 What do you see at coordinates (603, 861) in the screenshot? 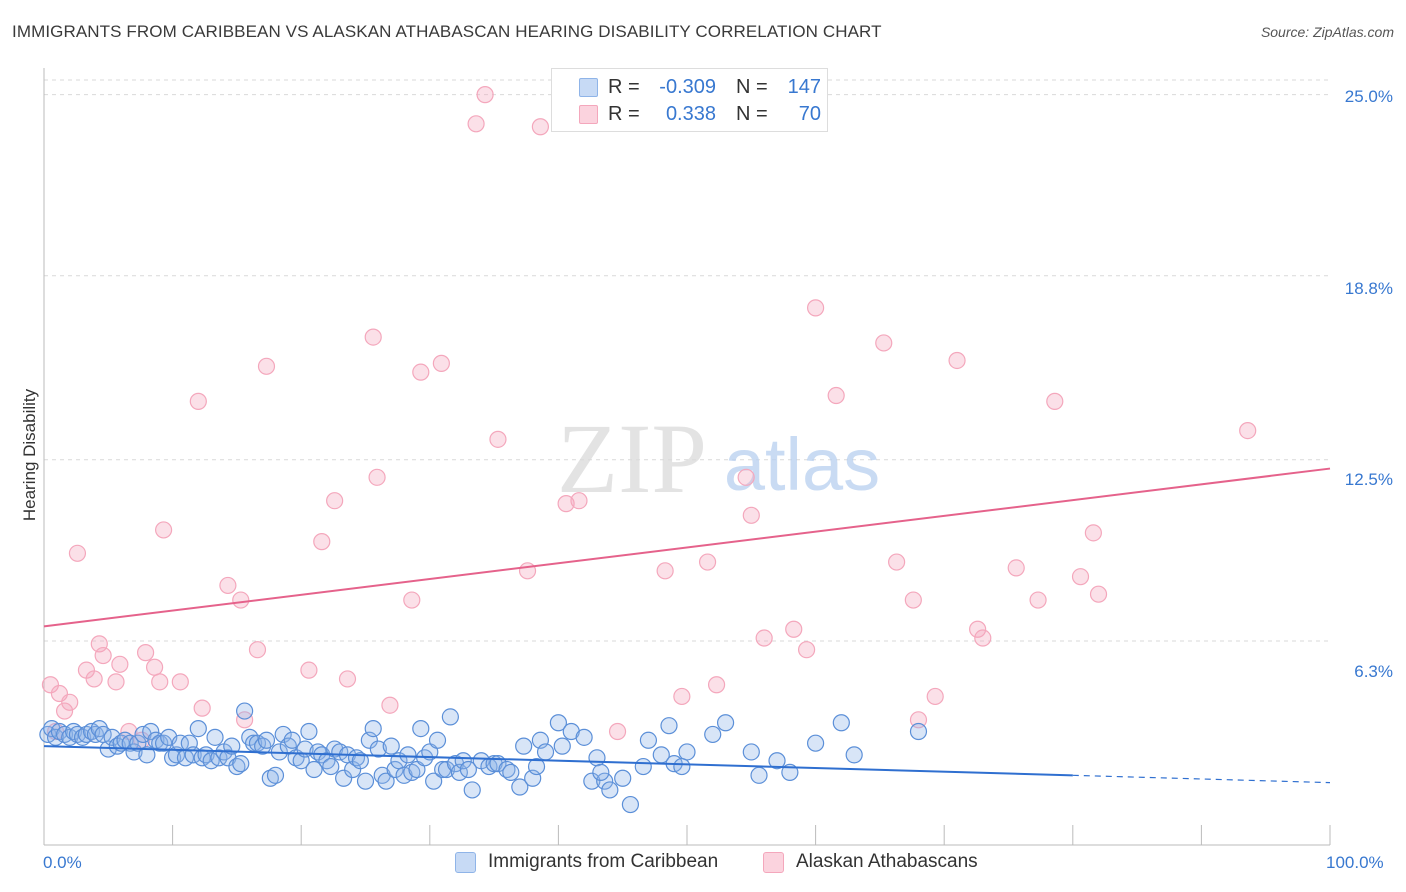
I see `legend-label-caribbean: Immigrants from Caribbean` at bounding box center [603, 861].